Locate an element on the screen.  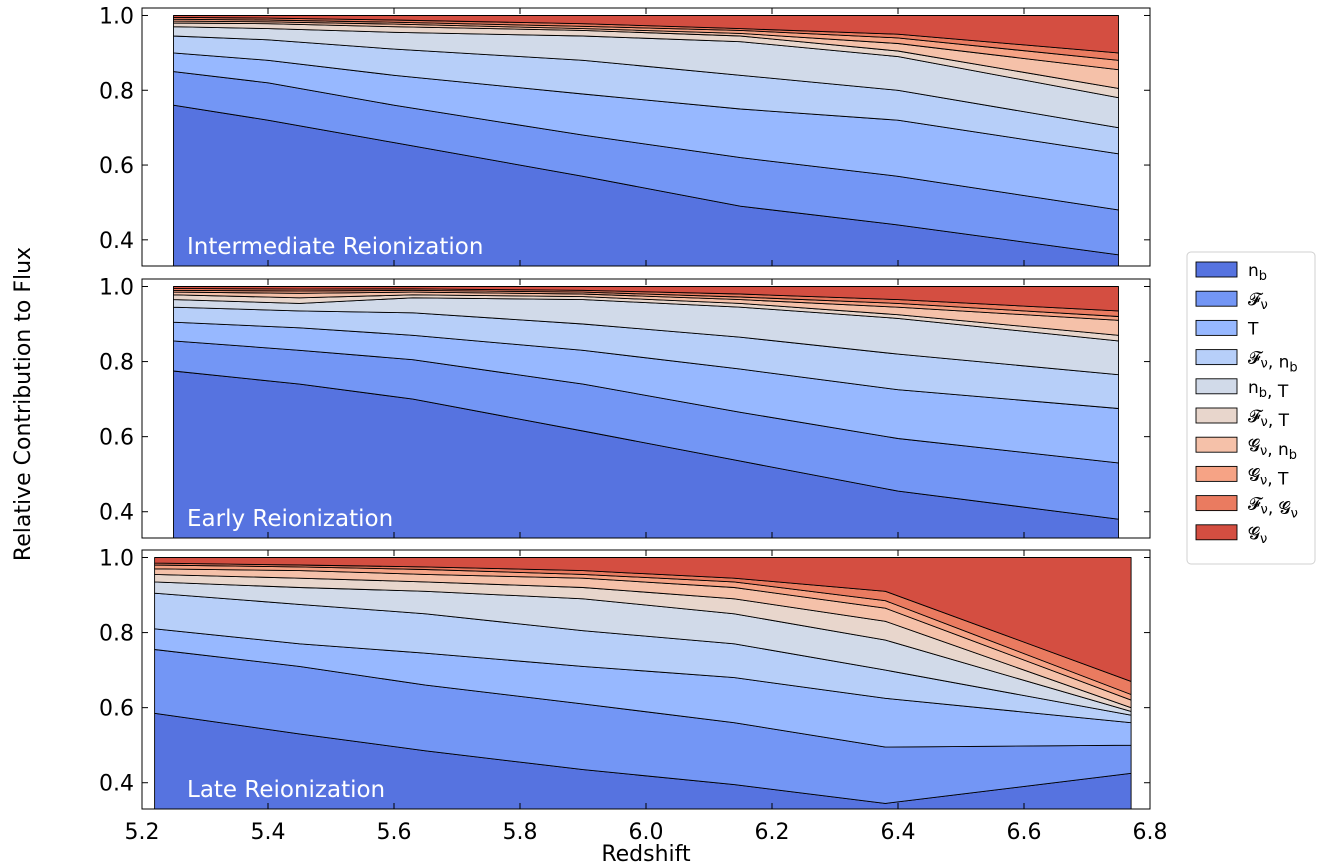
legend-item: 𝓕ν is located at coordinates (1231, 301).